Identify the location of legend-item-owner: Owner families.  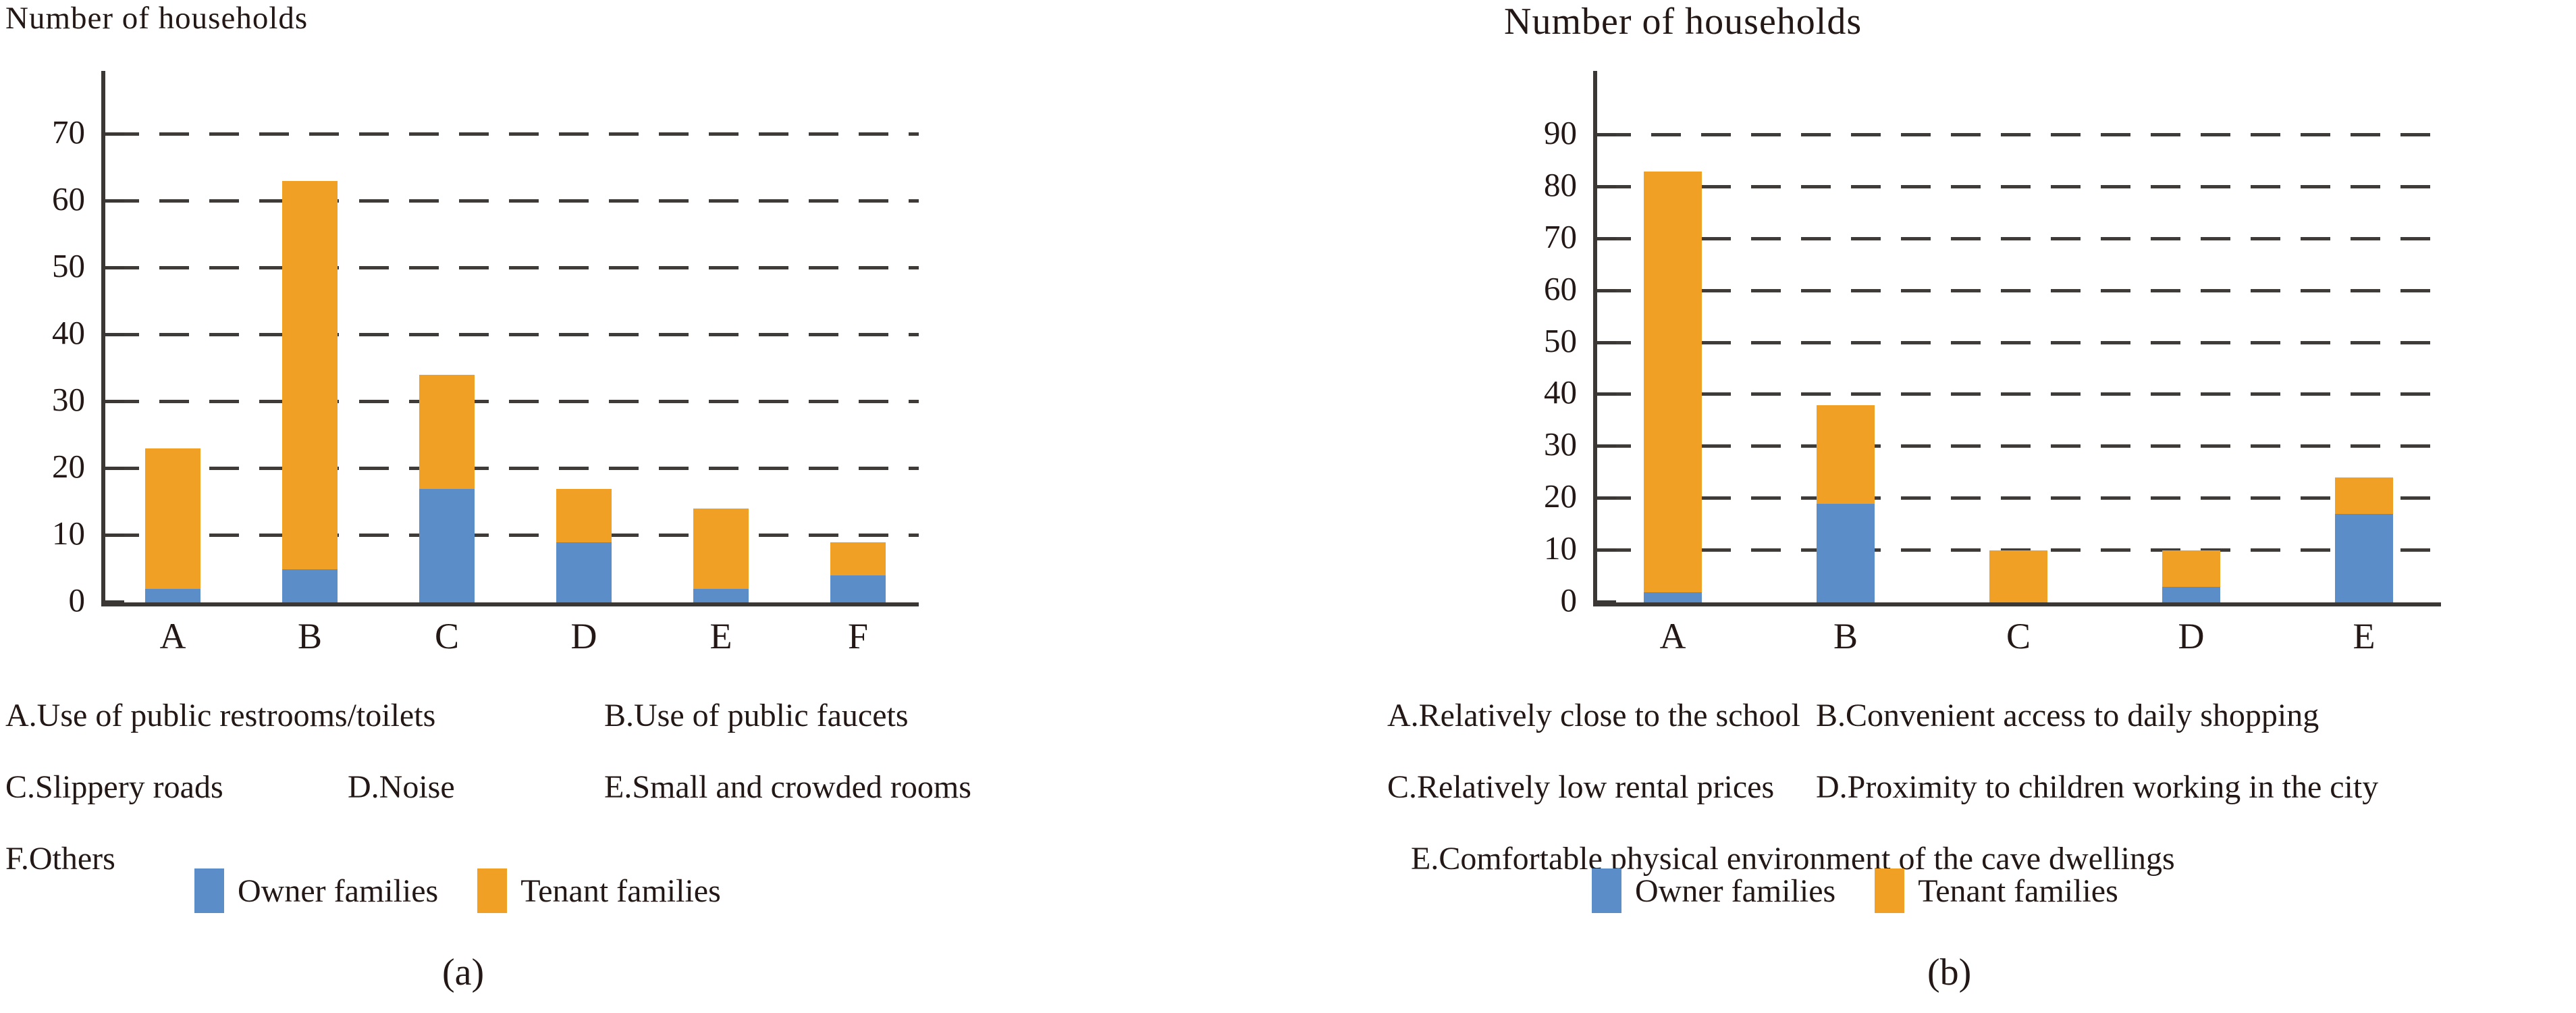
(1714, 890).